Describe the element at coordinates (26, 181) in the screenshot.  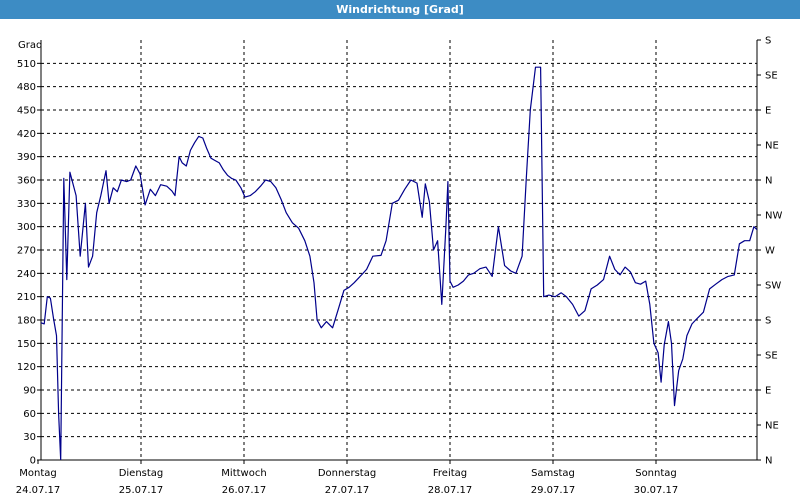
I see `y-tick-label: 360` at that location.